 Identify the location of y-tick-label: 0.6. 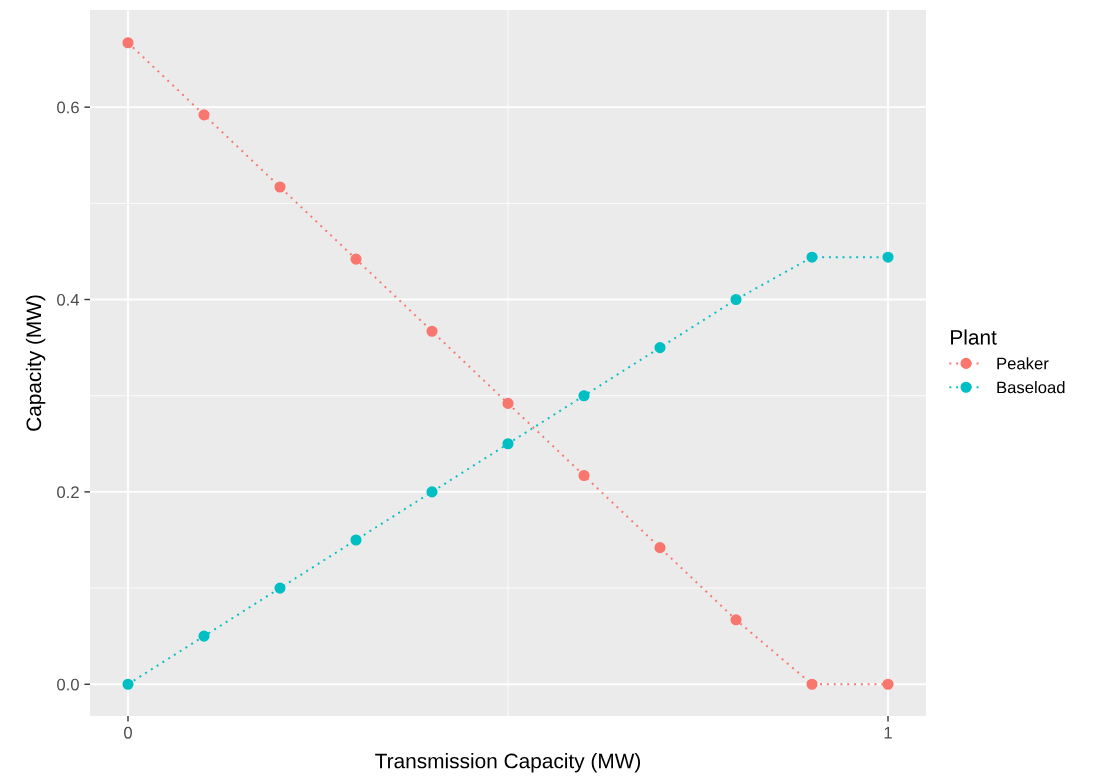
(68, 107).